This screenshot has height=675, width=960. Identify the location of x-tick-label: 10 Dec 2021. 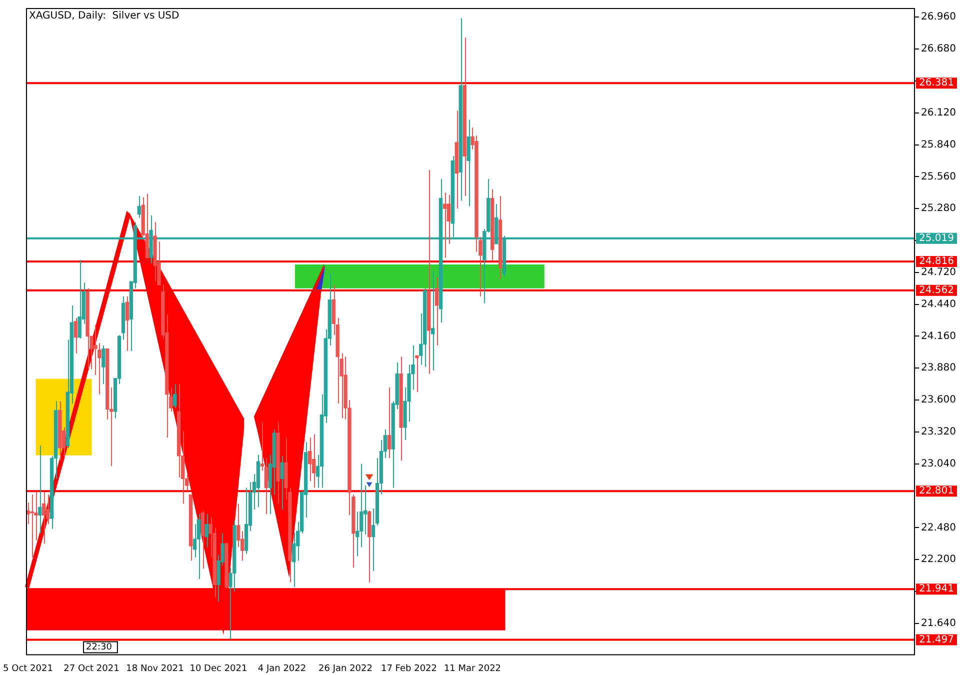
(219, 669).